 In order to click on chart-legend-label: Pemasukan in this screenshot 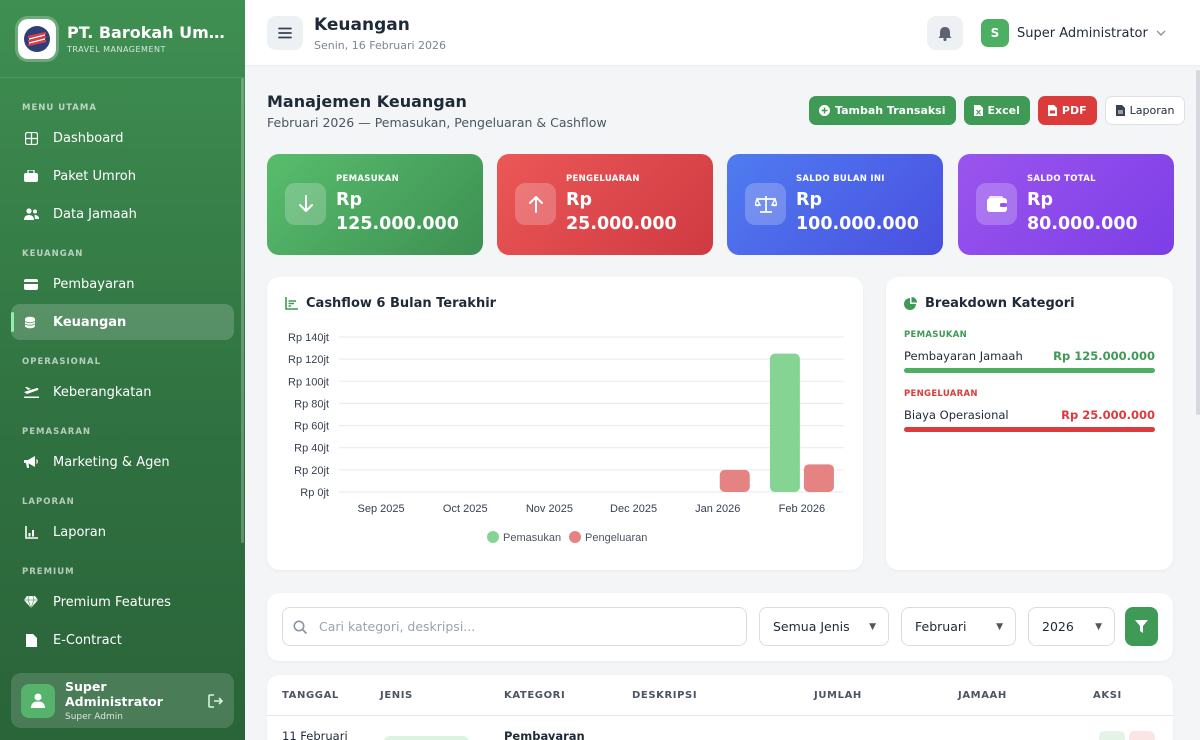, I will do `click(532, 538)`.